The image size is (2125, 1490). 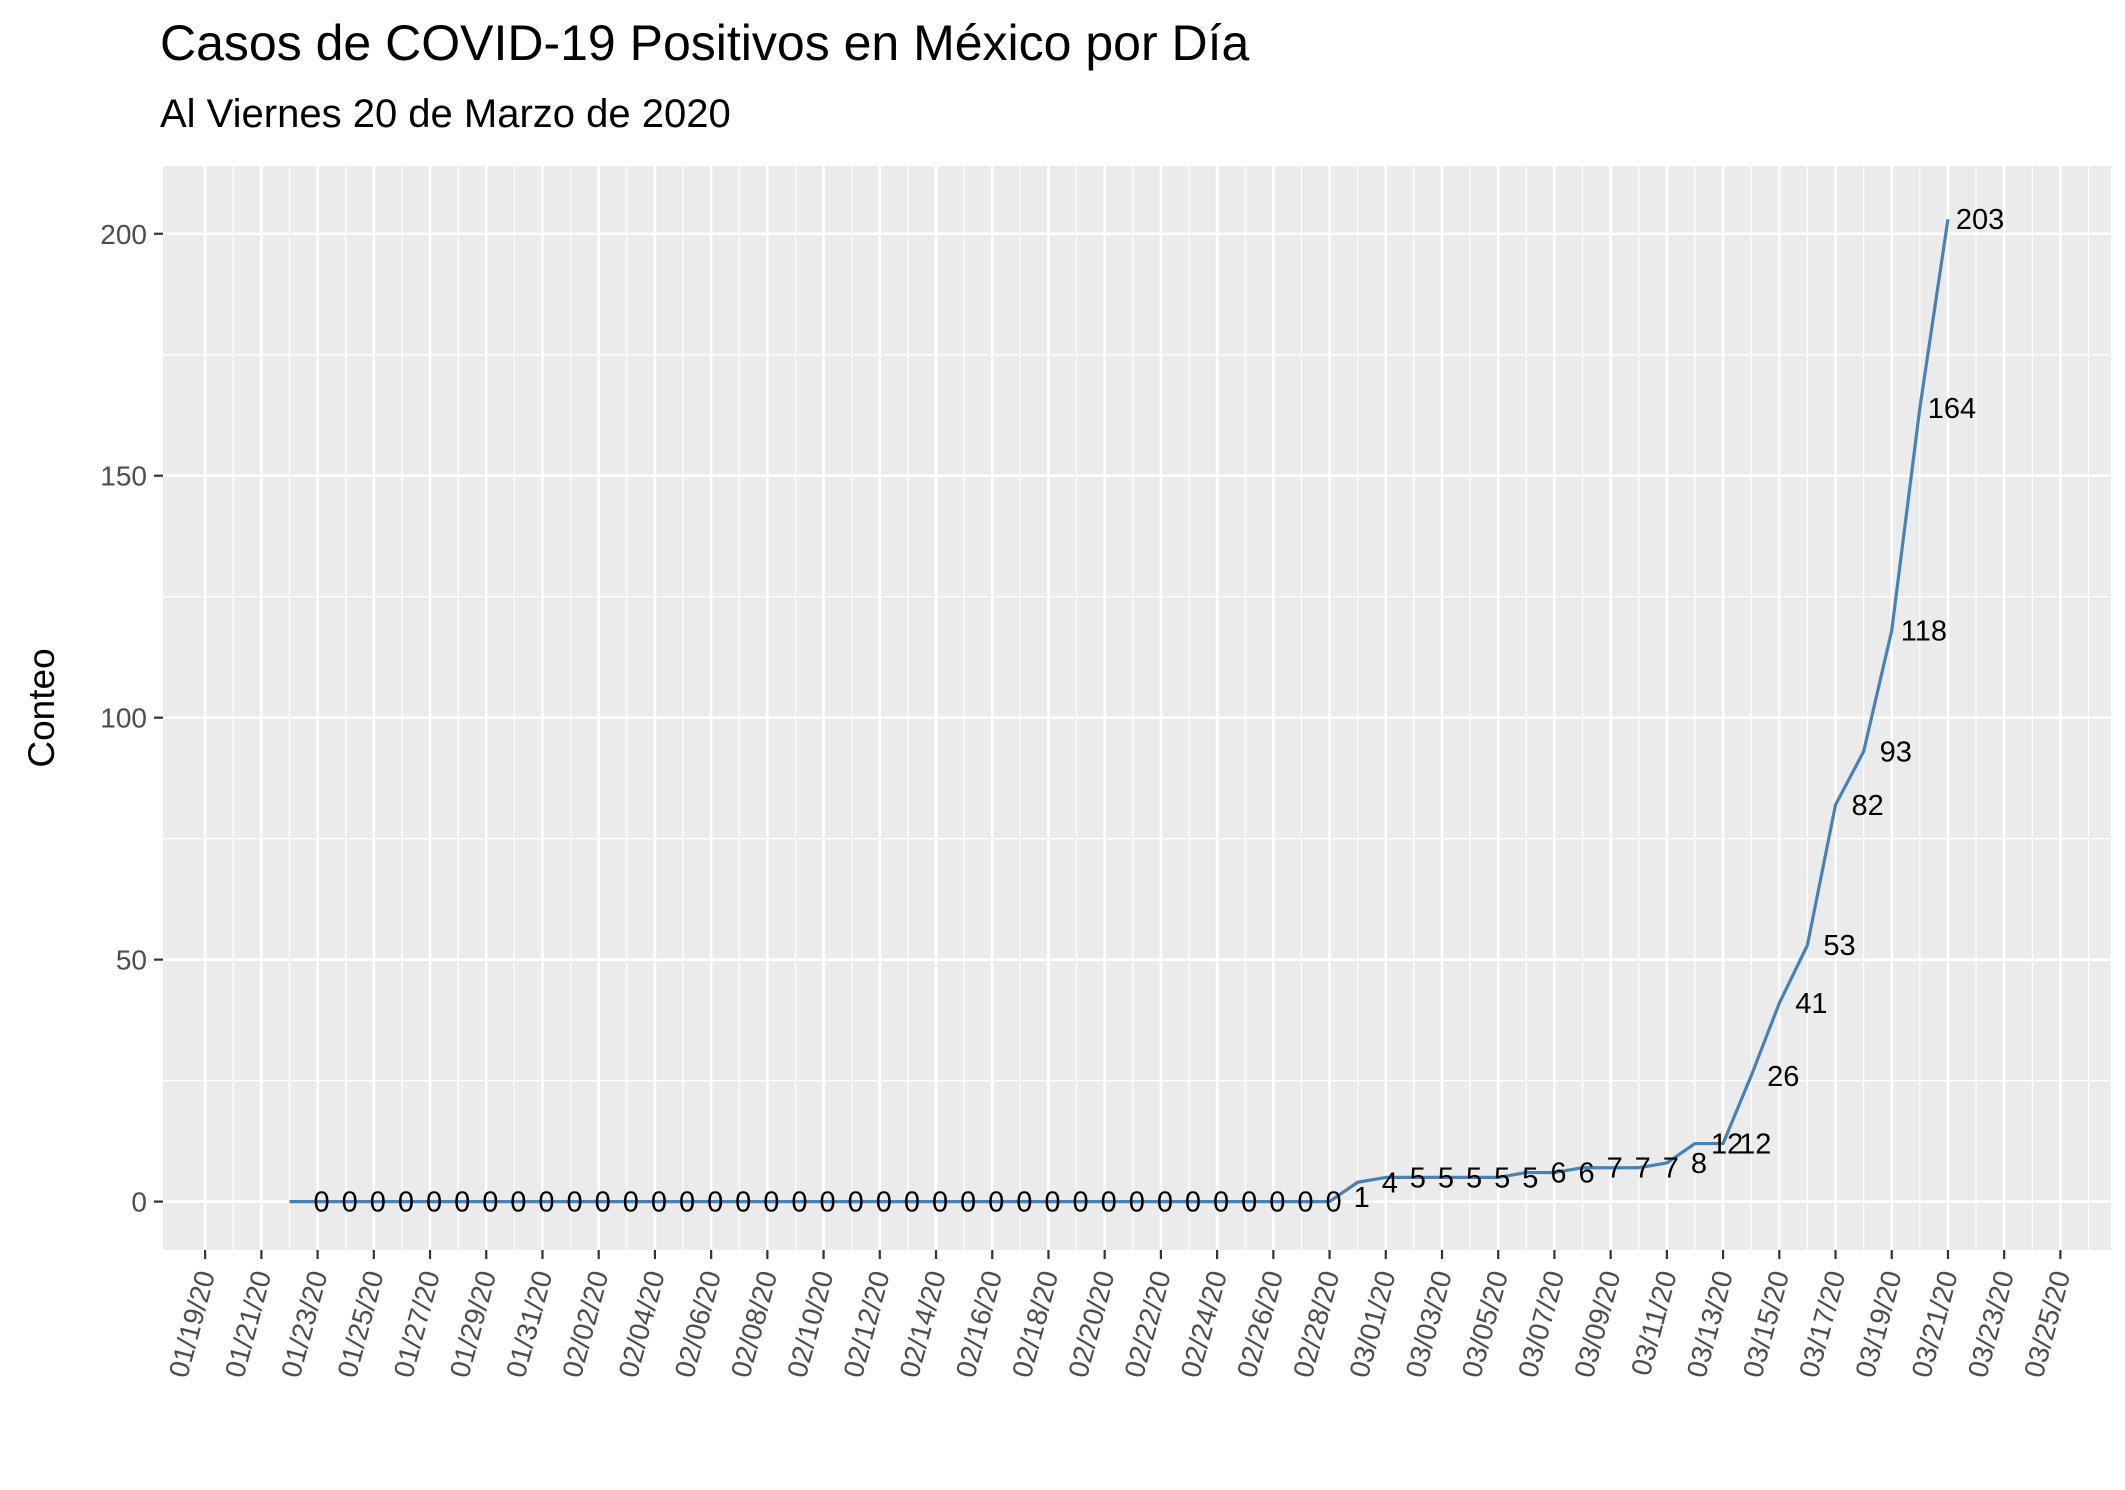 What do you see at coordinates (1924, 632) in the screenshot?
I see `data-label: 118` at bounding box center [1924, 632].